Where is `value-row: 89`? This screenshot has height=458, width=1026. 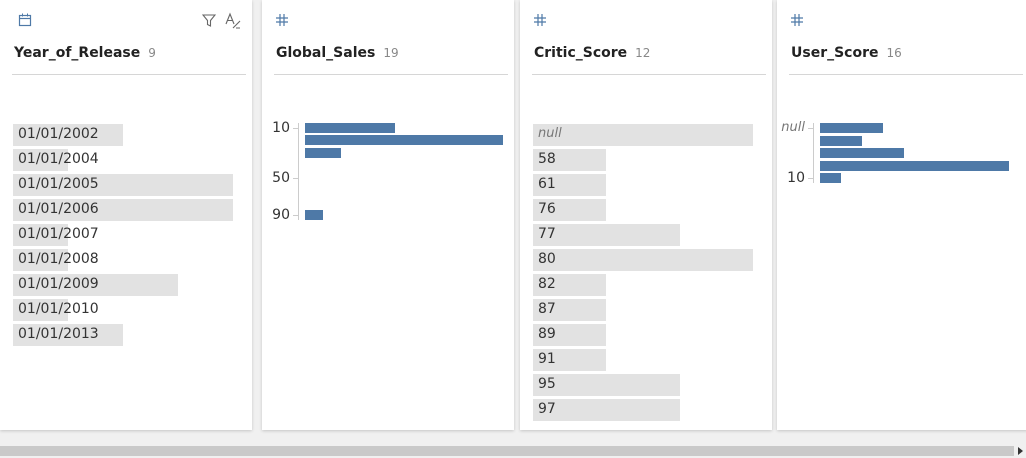 value-row: 89 is located at coordinates (651, 335).